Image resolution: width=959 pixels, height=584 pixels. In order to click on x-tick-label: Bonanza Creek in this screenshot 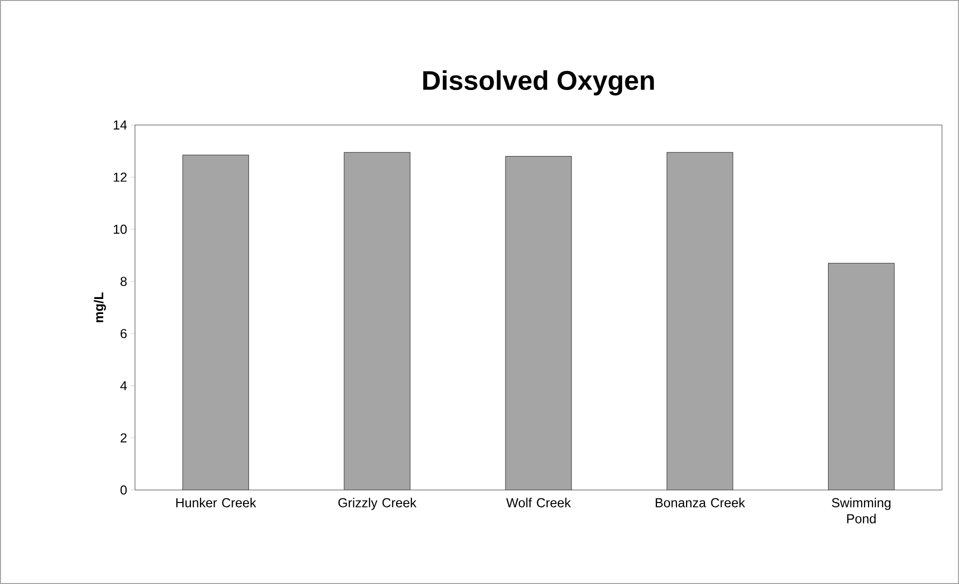, I will do `click(701, 503)`.